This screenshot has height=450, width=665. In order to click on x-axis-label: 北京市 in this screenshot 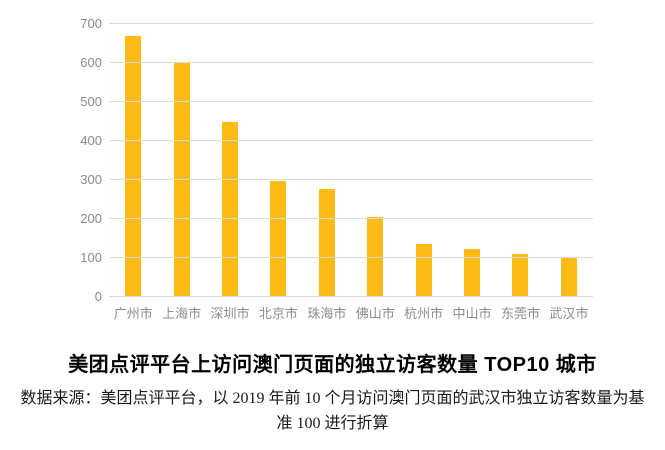, I will do `click(278, 313)`.